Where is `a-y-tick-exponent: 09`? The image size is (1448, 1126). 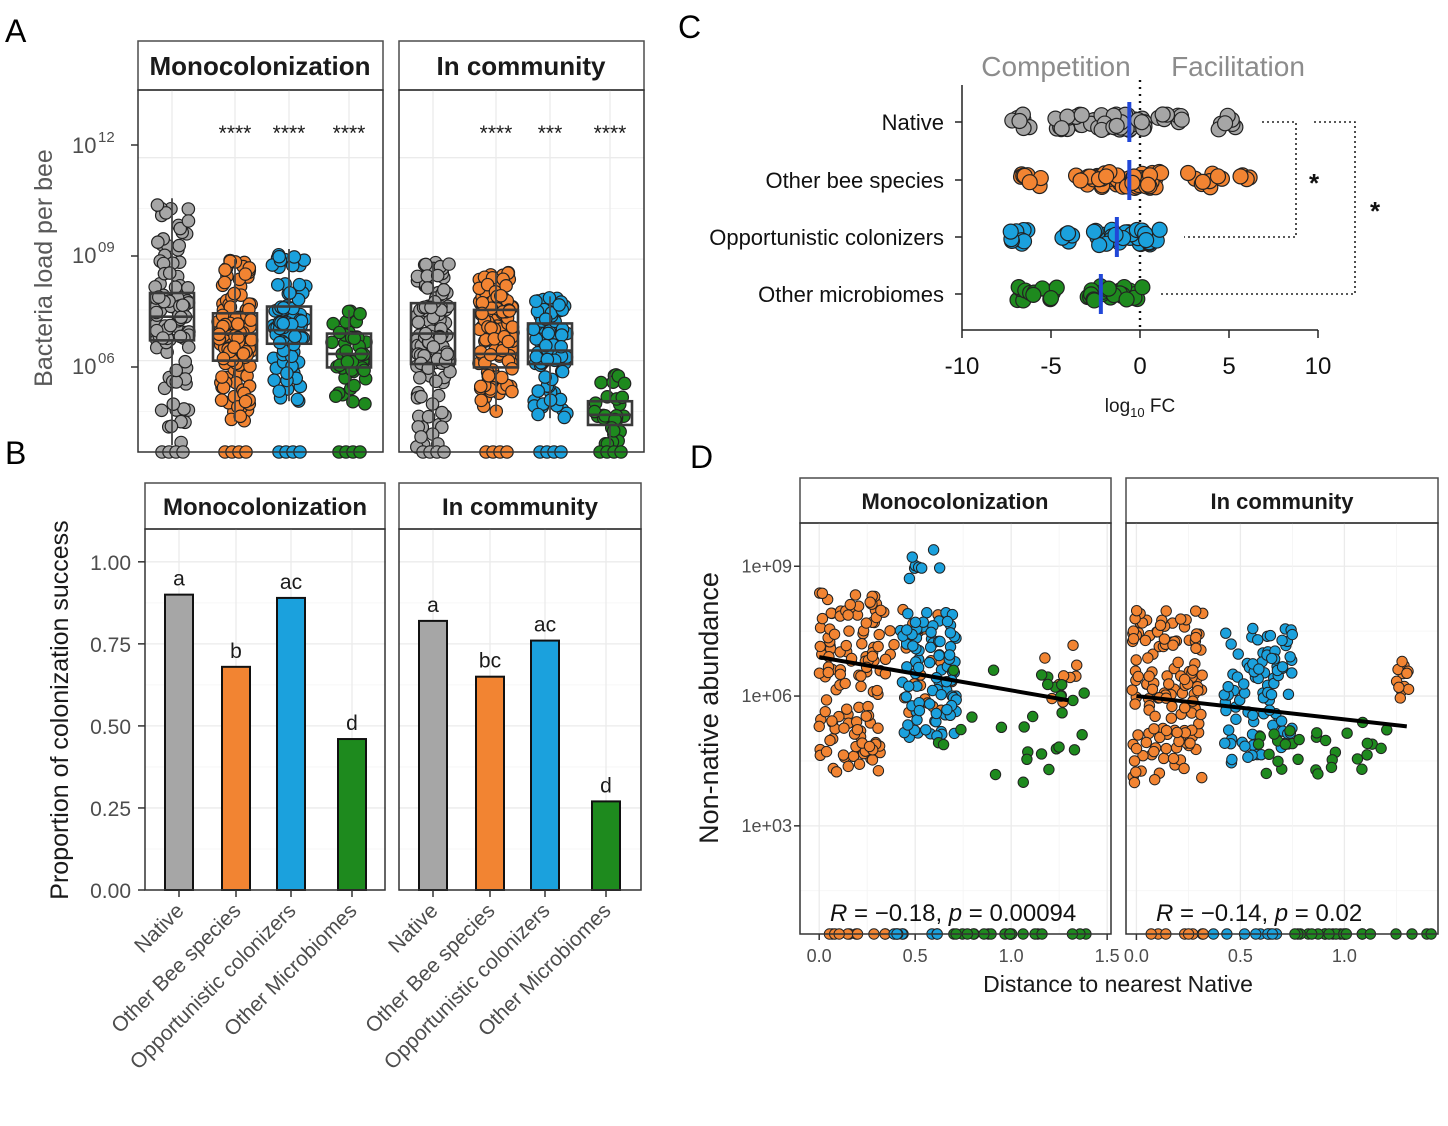
a-y-tick-exponent: 09 is located at coordinates (106, 247).